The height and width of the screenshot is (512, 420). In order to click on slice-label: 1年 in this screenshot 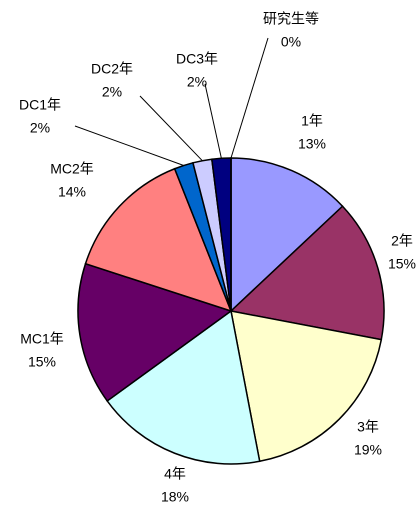, I will do `click(312, 121)`.